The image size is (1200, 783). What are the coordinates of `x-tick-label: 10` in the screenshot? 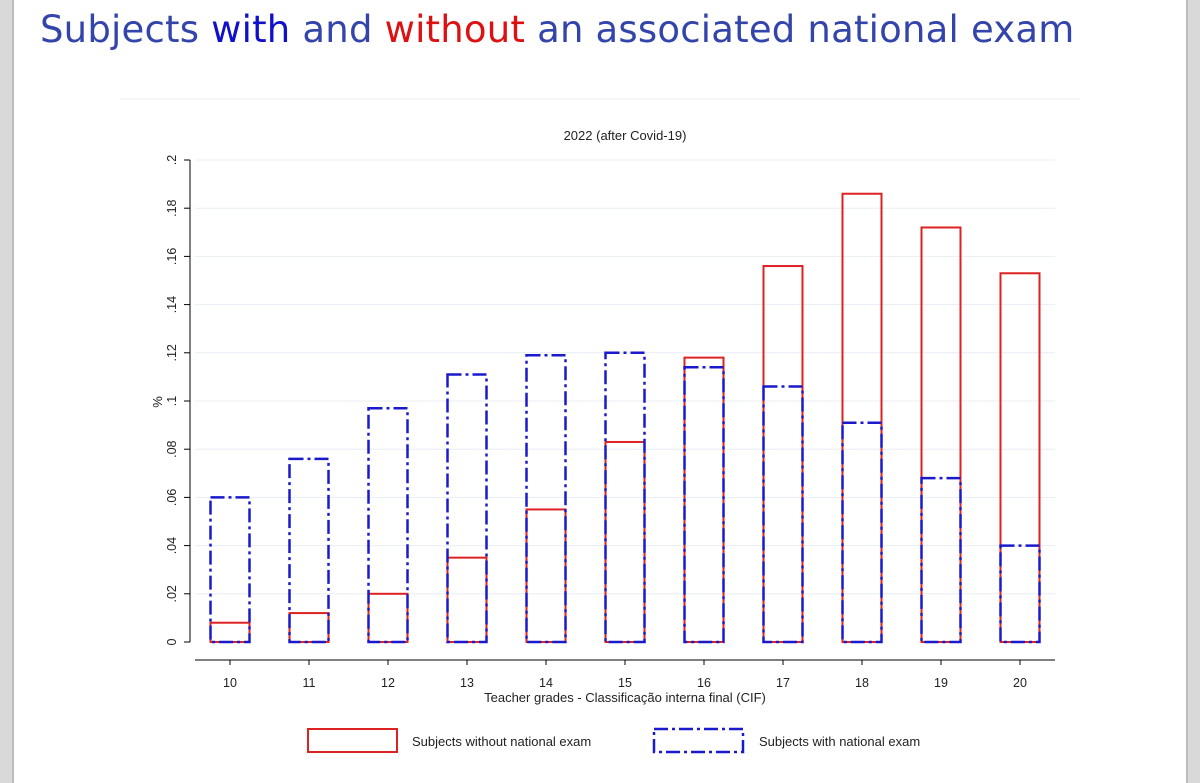 It's located at (230, 683).